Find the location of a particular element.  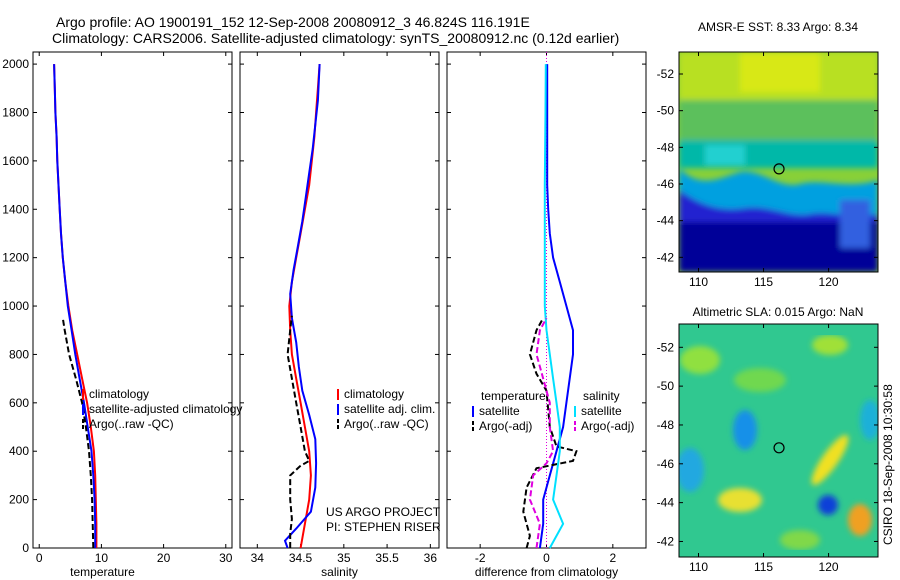

timestamp-caption: CSIRO 18-Sep-2008 10:30:58 is located at coordinates (888, 464).